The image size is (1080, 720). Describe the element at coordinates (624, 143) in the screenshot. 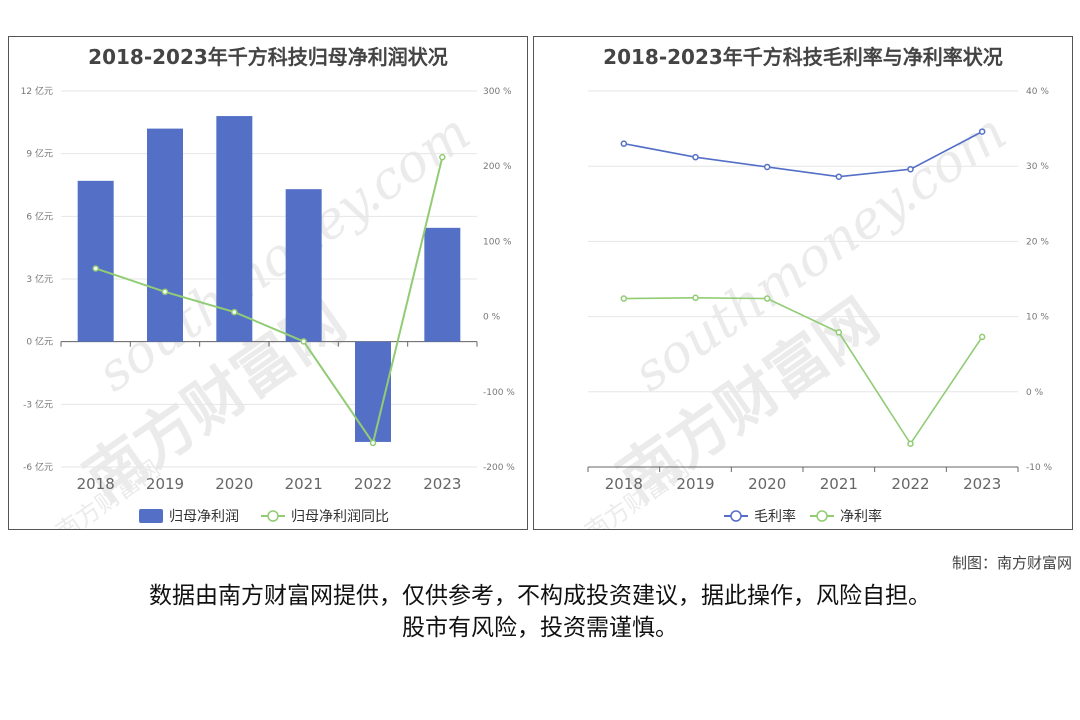

I see `series-0-point-2018` at that location.